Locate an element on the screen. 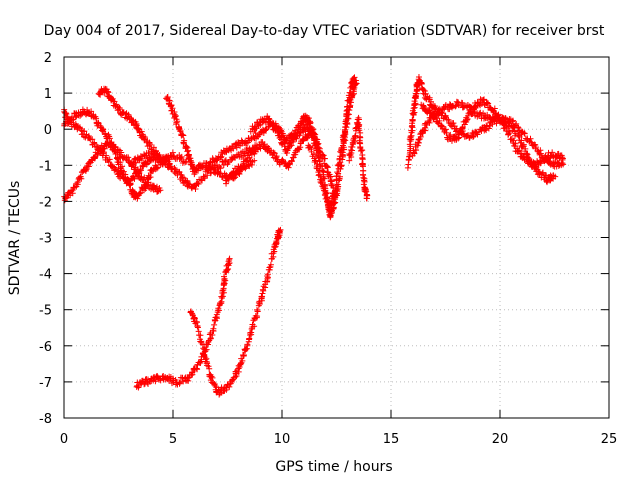 The image size is (640, 480). y-tick-label: -2 is located at coordinates (45, 202).